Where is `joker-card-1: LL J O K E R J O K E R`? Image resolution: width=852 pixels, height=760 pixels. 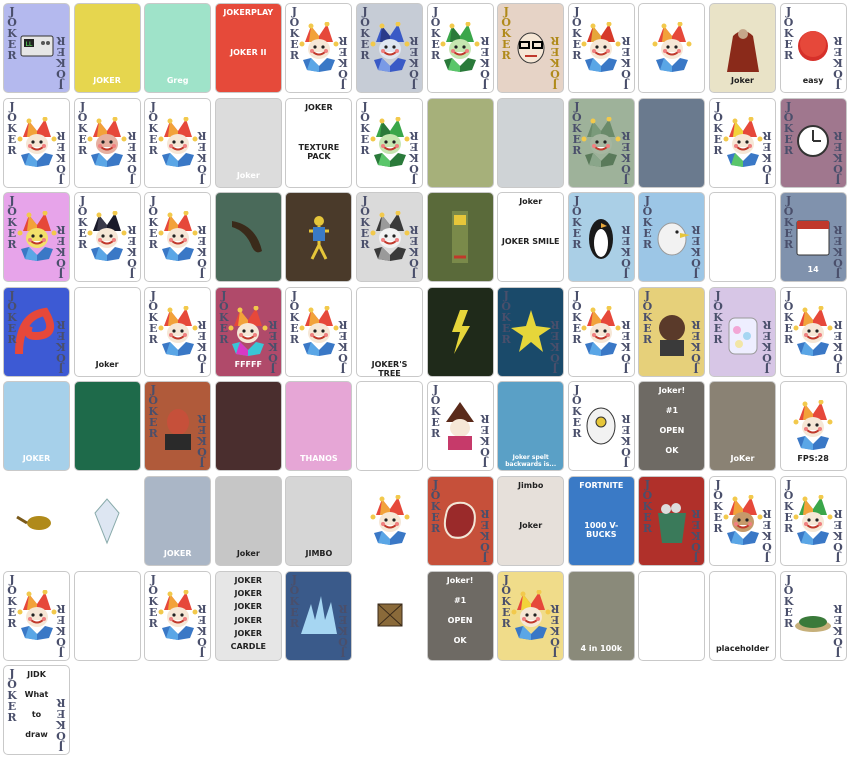 joker-card-1: LL J O K E R J O K E R is located at coordinates (36, 48).